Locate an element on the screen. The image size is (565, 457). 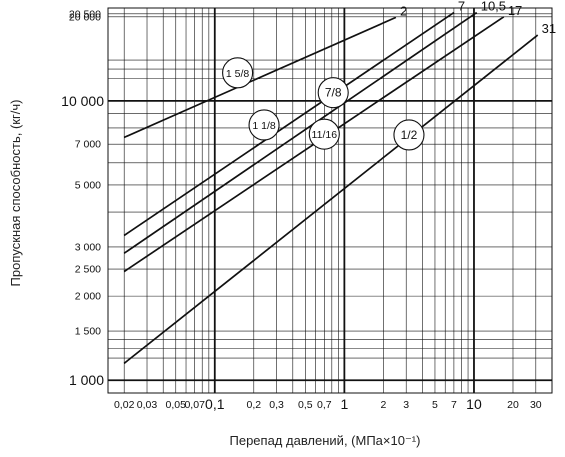
y-tick-label: 2 500 is located at coordinates (88, 270).